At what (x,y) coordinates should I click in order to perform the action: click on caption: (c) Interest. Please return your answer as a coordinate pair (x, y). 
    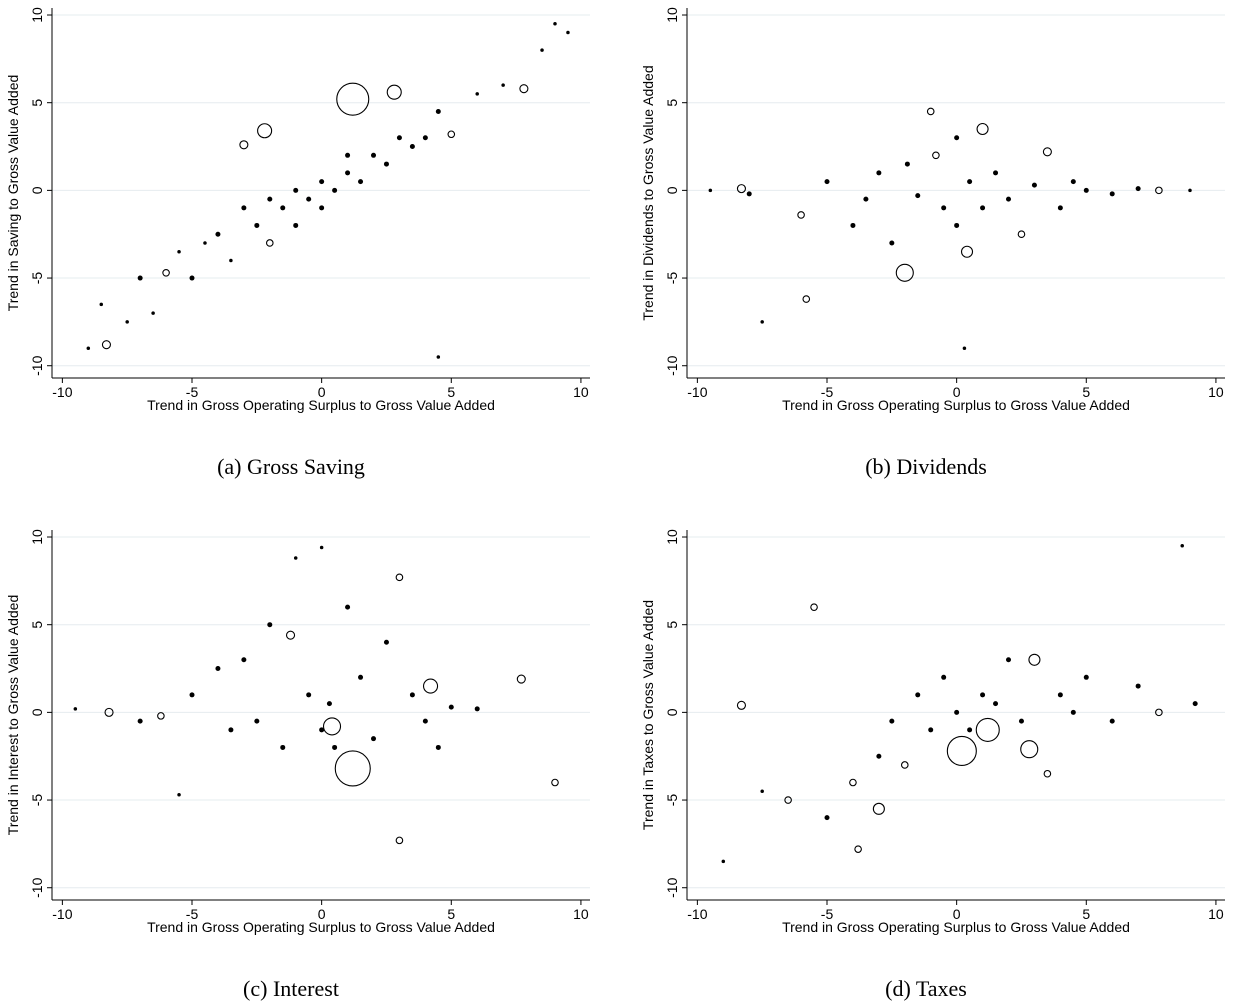
    Looking at the image, I should click on (291, 988).